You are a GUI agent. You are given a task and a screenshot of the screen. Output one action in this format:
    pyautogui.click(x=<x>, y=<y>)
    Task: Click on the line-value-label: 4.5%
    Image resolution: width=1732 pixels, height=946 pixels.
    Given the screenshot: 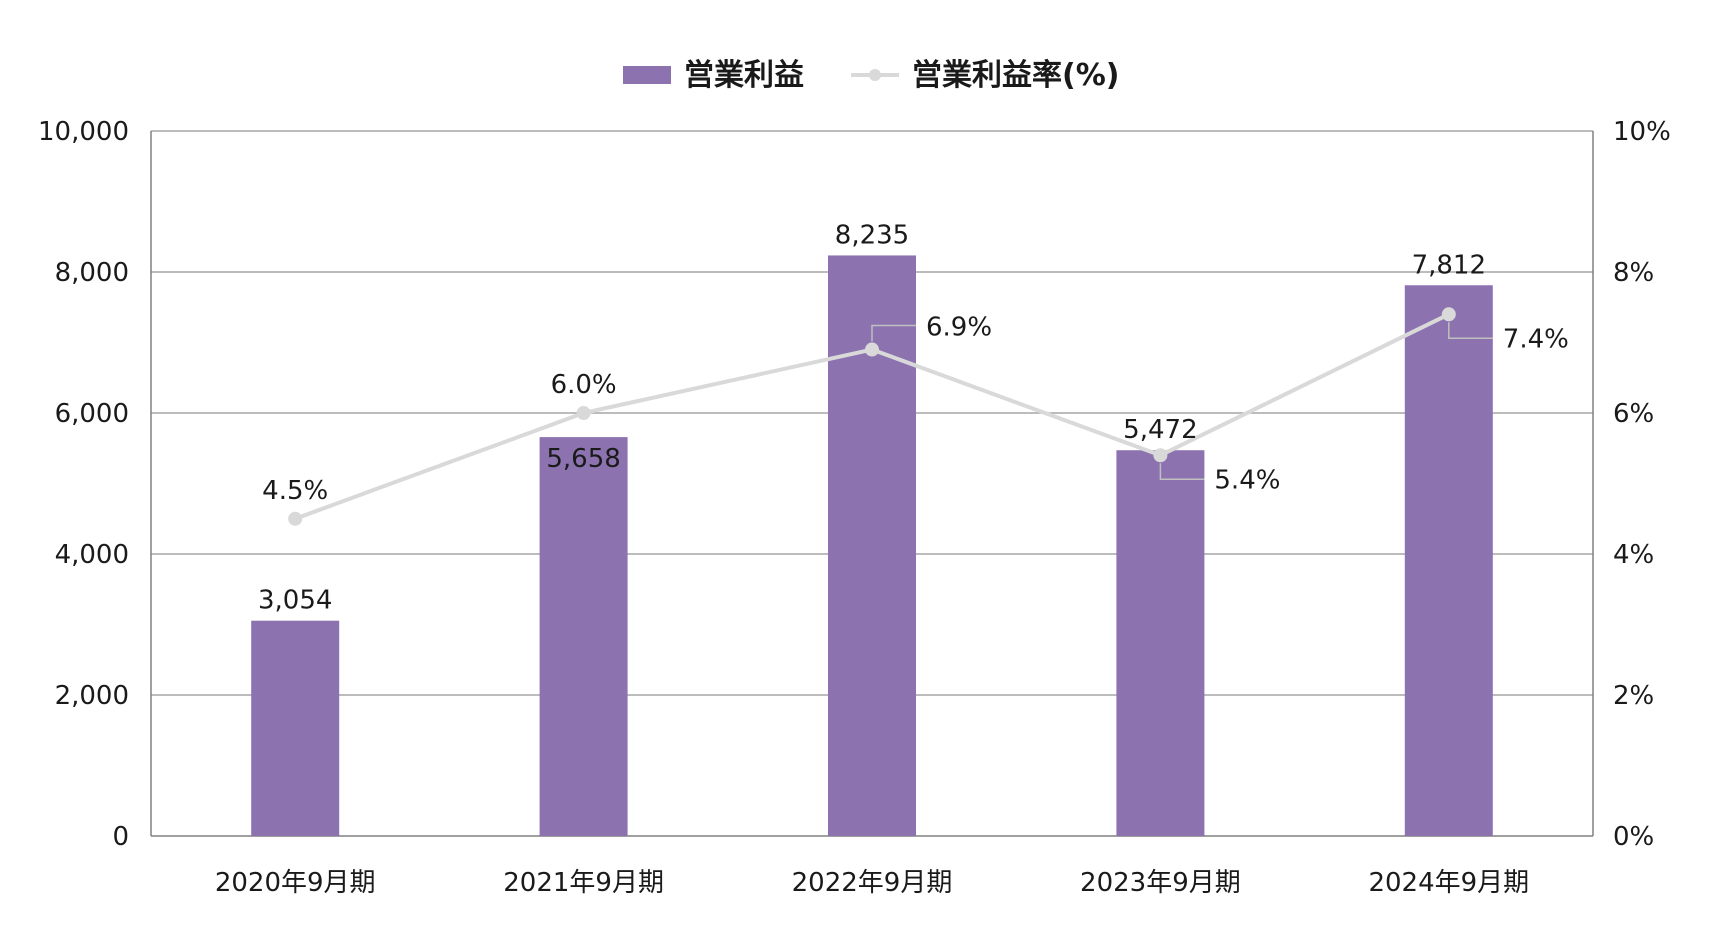 What is the action you would take?
    pyautogui.click(x=295, y=491)
    